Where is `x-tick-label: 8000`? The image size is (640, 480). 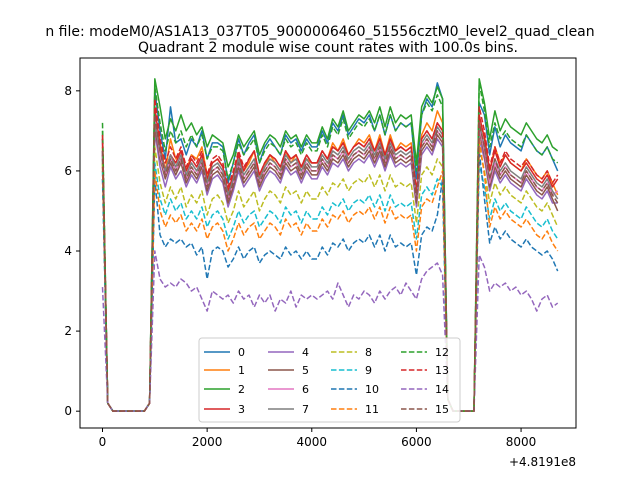
x-tick-label: 8000 is located at coordinates (521, 442).